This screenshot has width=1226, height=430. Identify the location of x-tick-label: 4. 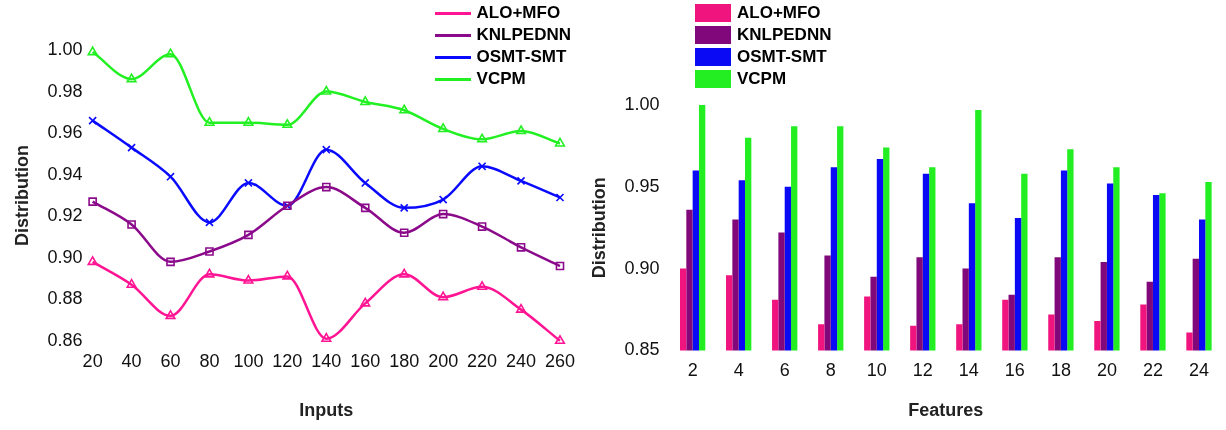
(738, 370).